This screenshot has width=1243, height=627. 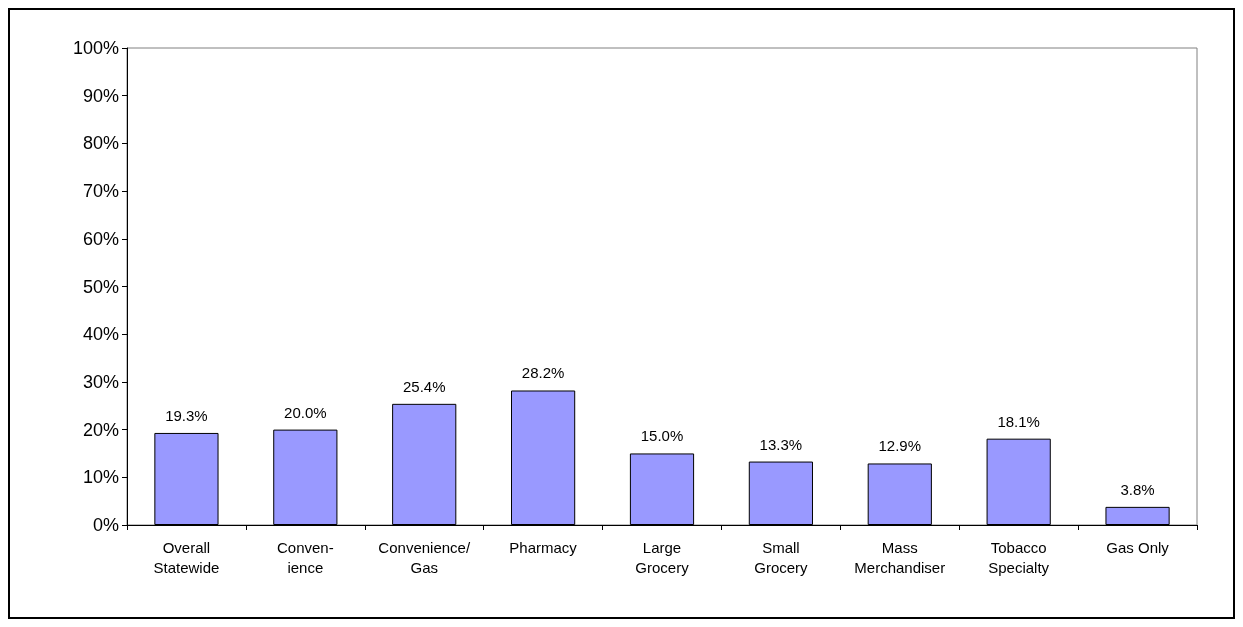 I want to click on y-tick-label: 90%, so click(x=100, y=95).